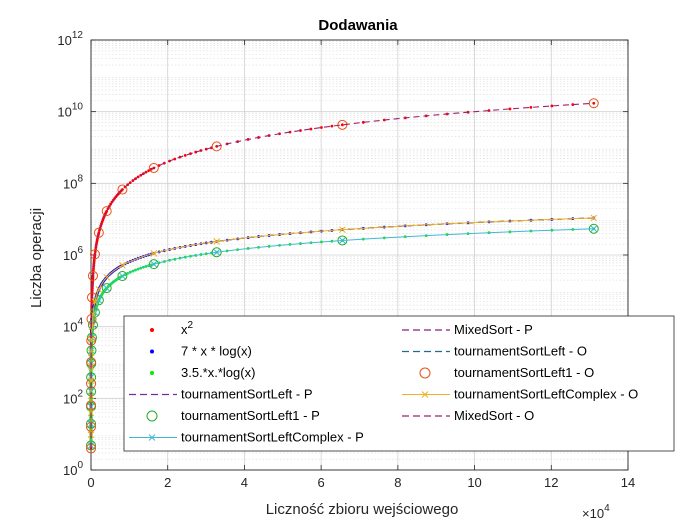 This screenshot has height=530, width=700. Describe the element at coordinates (80, 178) in the screenshot. I see `y-tick-exp: 8` at that location.